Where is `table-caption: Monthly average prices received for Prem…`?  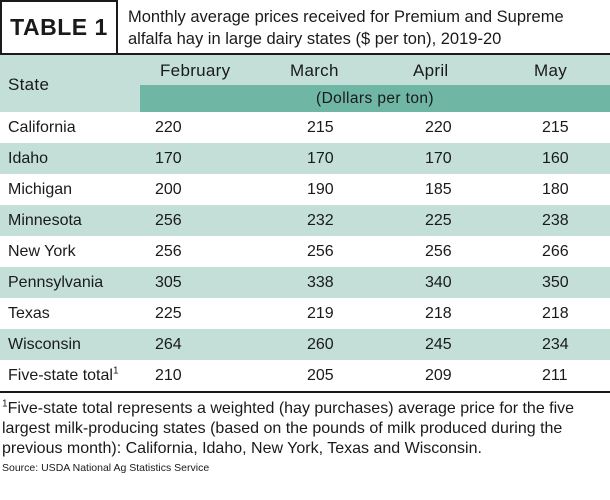
table-caption: Monthly average prices received for Prem… is located at coordinates (364, 27).